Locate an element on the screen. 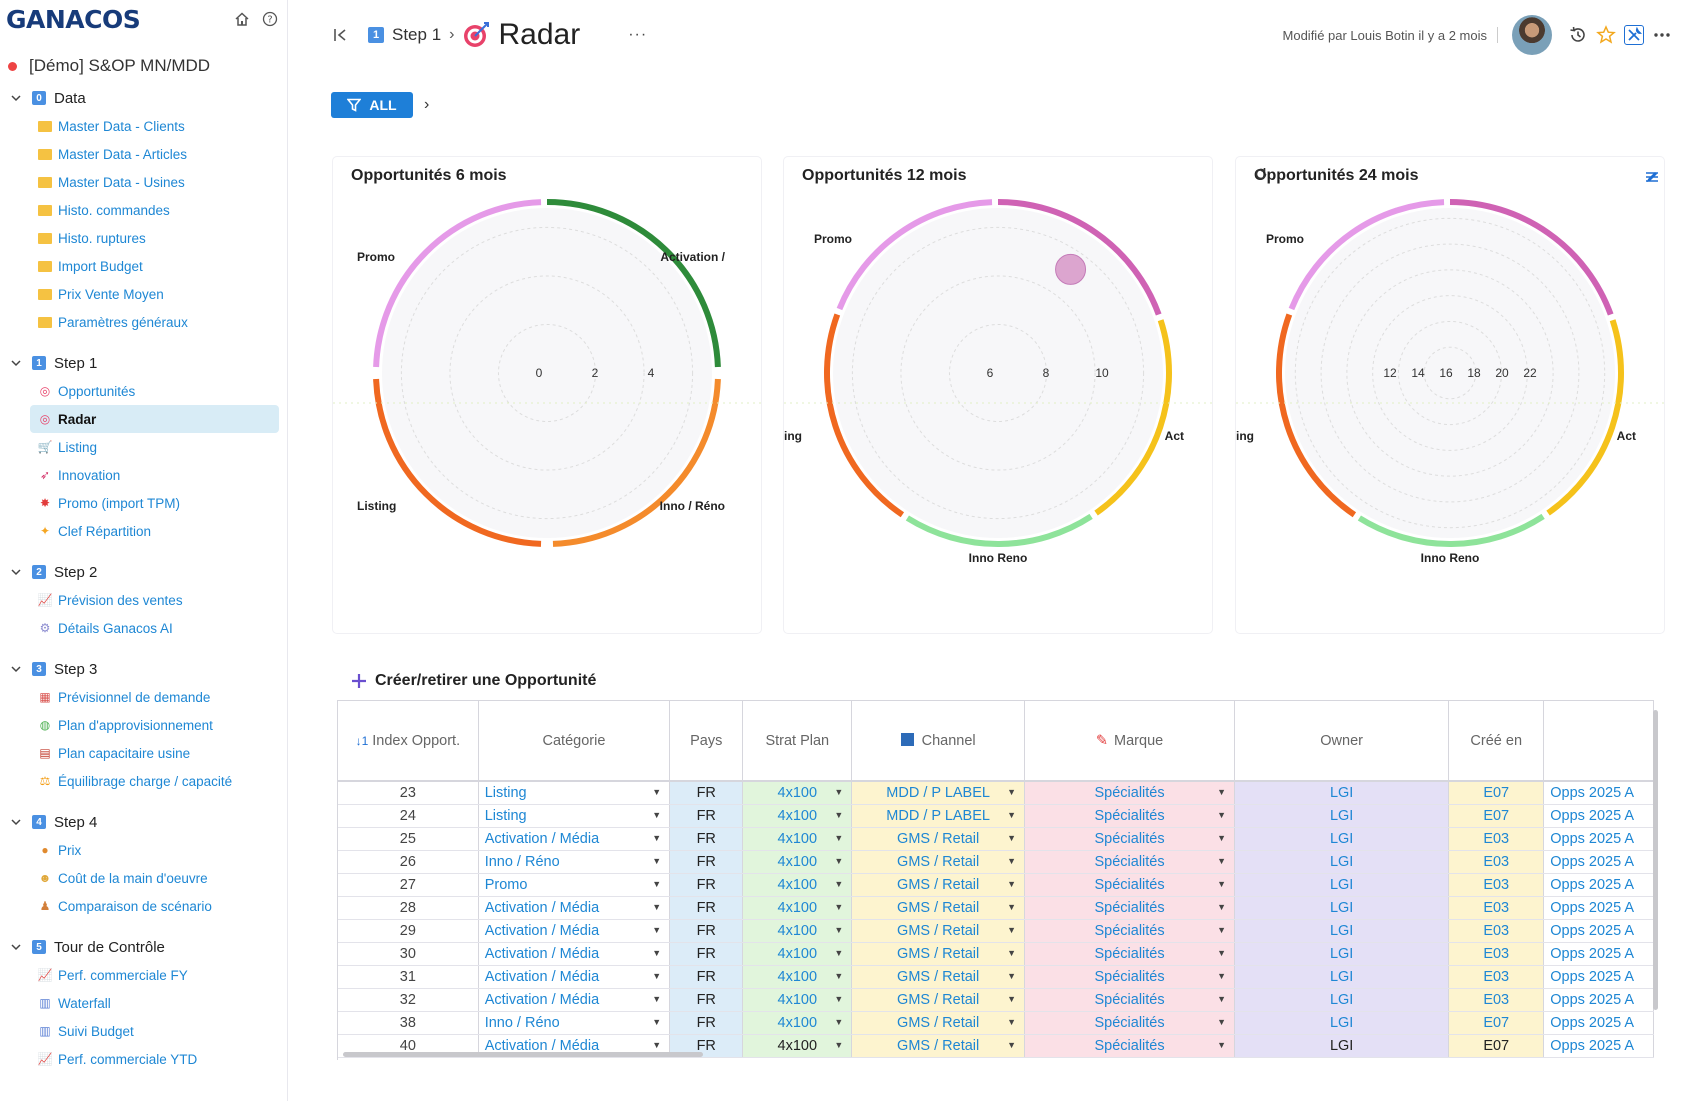  nav-section: 5 Tour de Contrôle is located at coordinates (143, 947).